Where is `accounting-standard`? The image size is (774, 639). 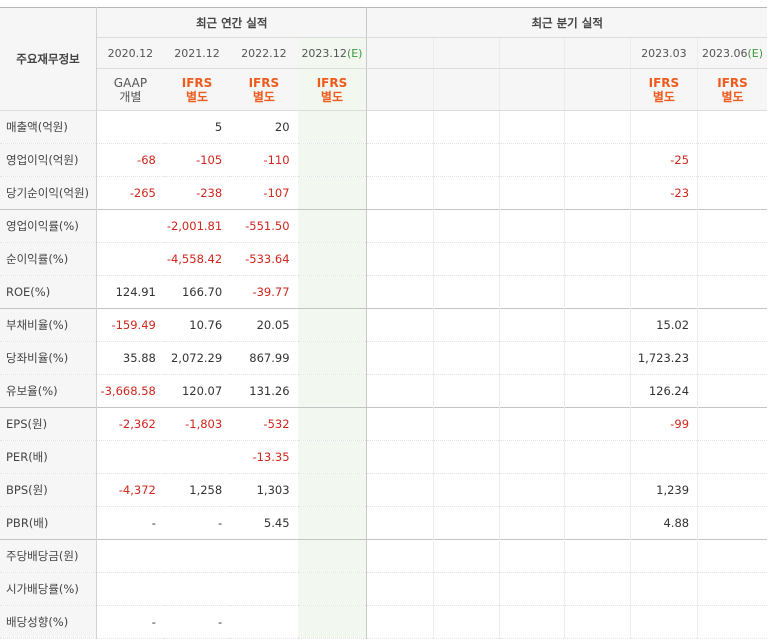
accounting-standard is located at coordinates (400, 89).